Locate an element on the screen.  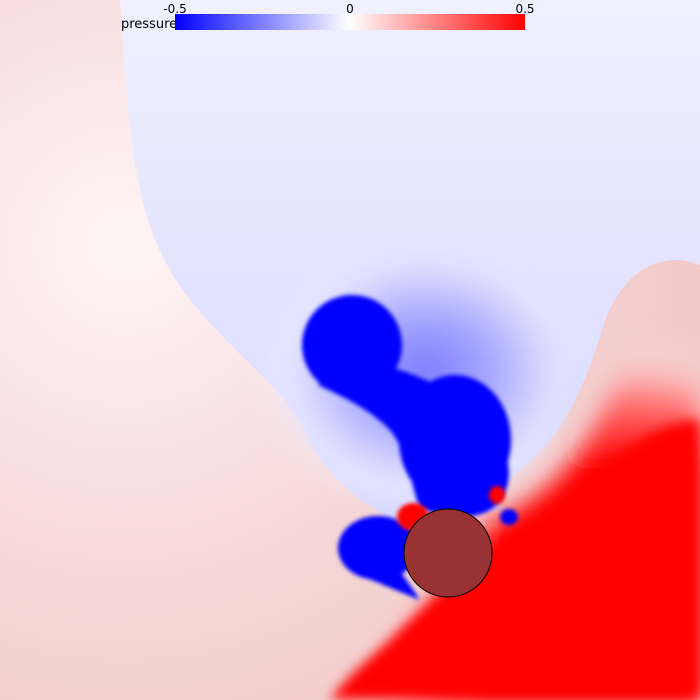
lower-blue-tail is located at coordinates (390, 580).